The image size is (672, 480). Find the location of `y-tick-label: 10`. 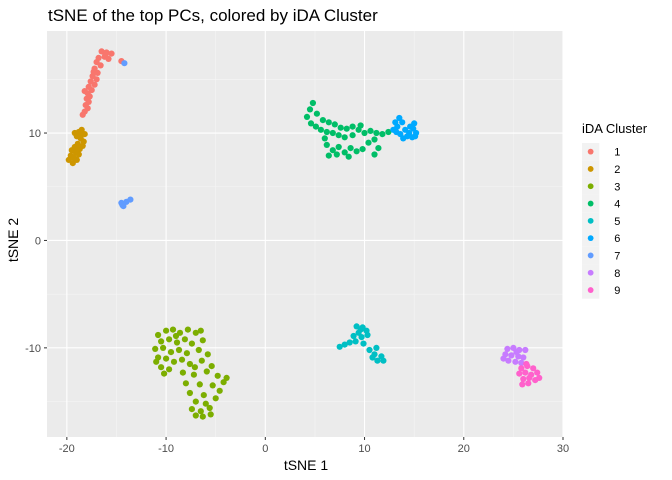

y-tick-label: 10 is located at coordinates (35, 134).